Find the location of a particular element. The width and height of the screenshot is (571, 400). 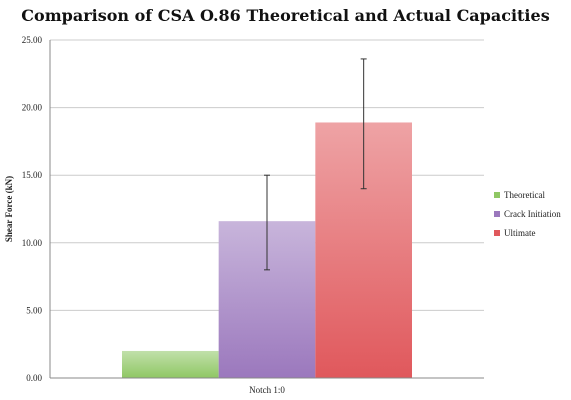

legend-label: Crack Initiation is located at coordinates (532, 214).